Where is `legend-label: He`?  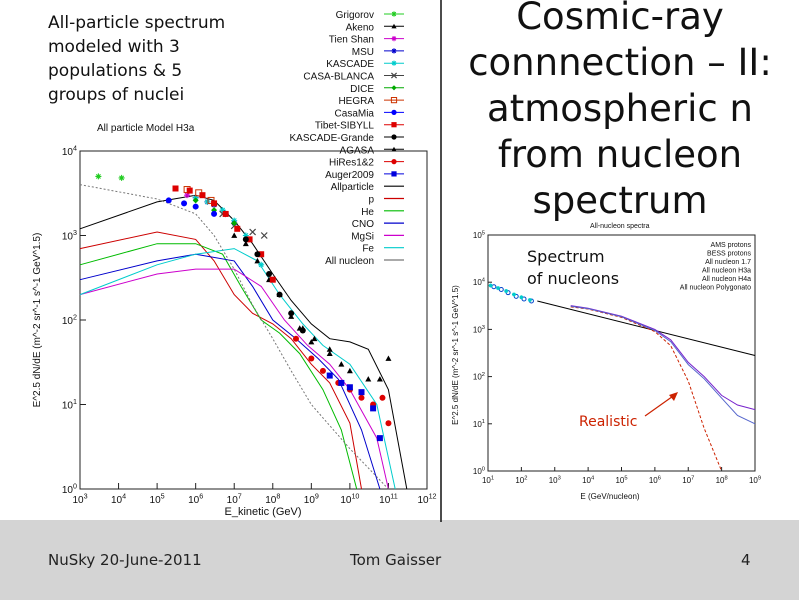 legend-label: He is located at coordinates (367, 212).